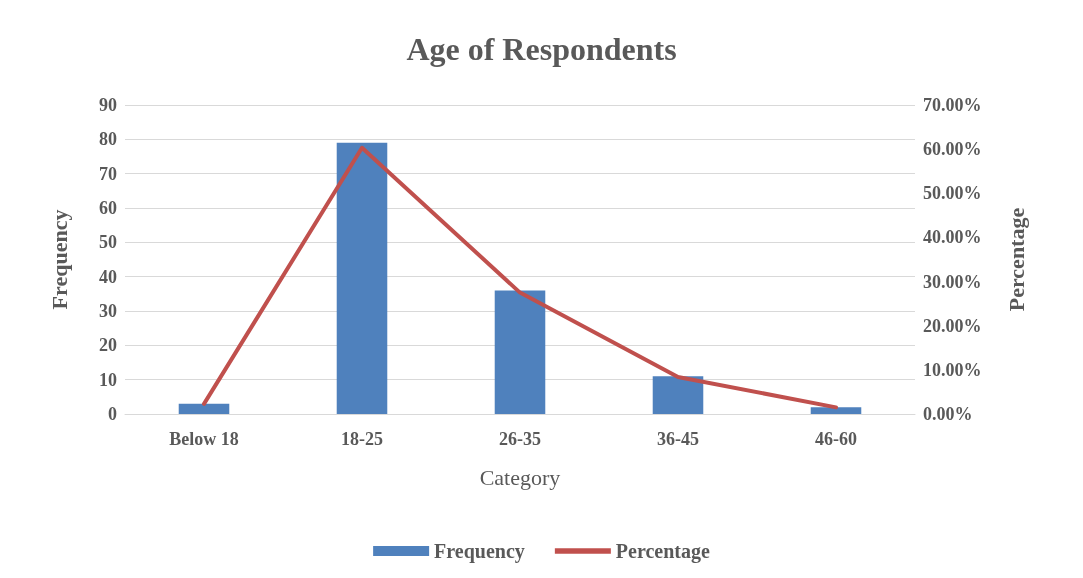  Describe the element at coordinates (952, 237) in the screenshot. I see `y2-tick-label: 40.00%` at that location.